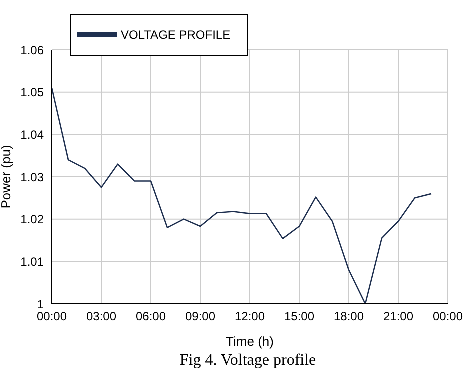 The height and width of the screenshot is (382, 474). I want to click on x-tick-label: 12:00, so click(250, 317).